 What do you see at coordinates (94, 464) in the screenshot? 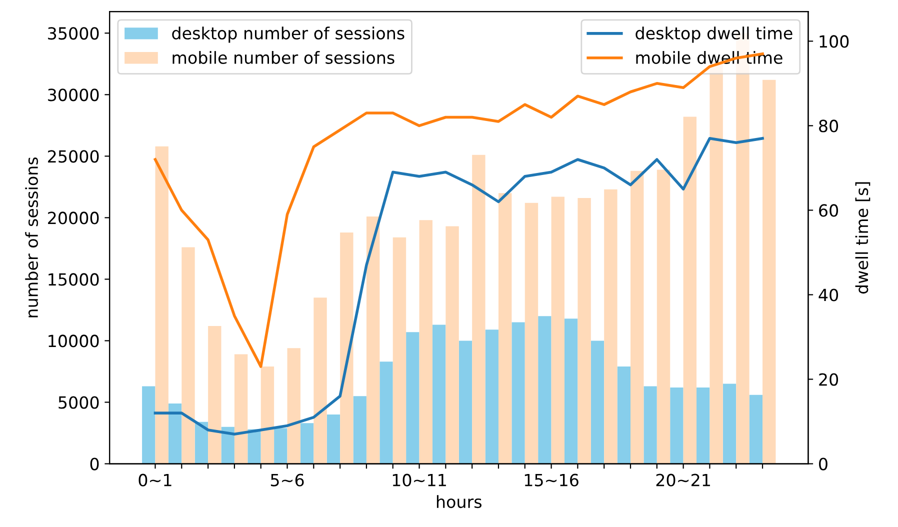
I see `y-tick-label: 0` at bounding box center [94, 464].